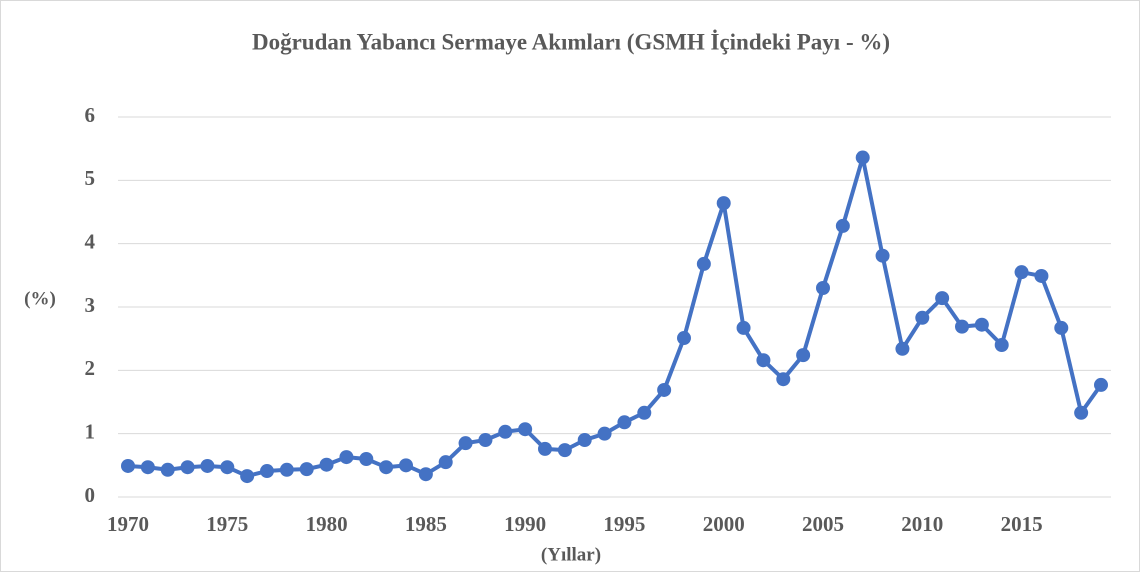  Describe the element at coordinates (90, 178) in the screenshot. I see `y-tick-label: 5` at that location.